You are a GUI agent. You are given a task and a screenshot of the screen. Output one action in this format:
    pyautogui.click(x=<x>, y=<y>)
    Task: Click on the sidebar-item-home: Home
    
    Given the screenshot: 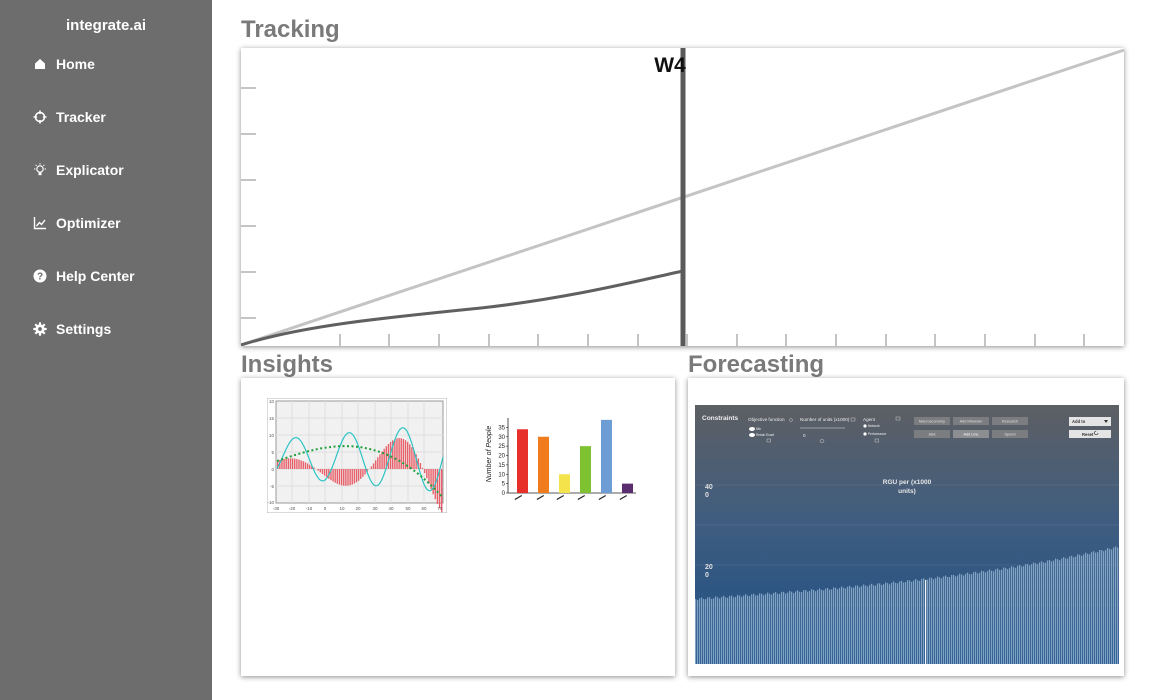 What is the action you would take?
    pyautogui.click(x=64, y=64)
    